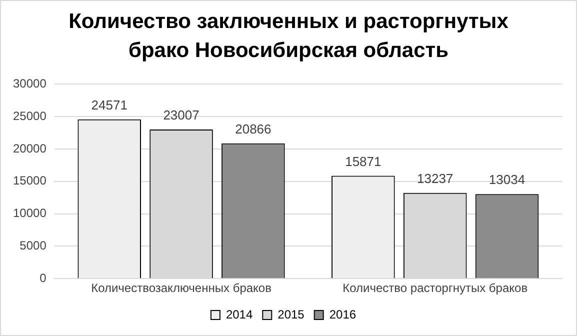 The width and height of the screenshot is (577, 336). I want to click on y-tick-label: 5000, so click(33, 245).